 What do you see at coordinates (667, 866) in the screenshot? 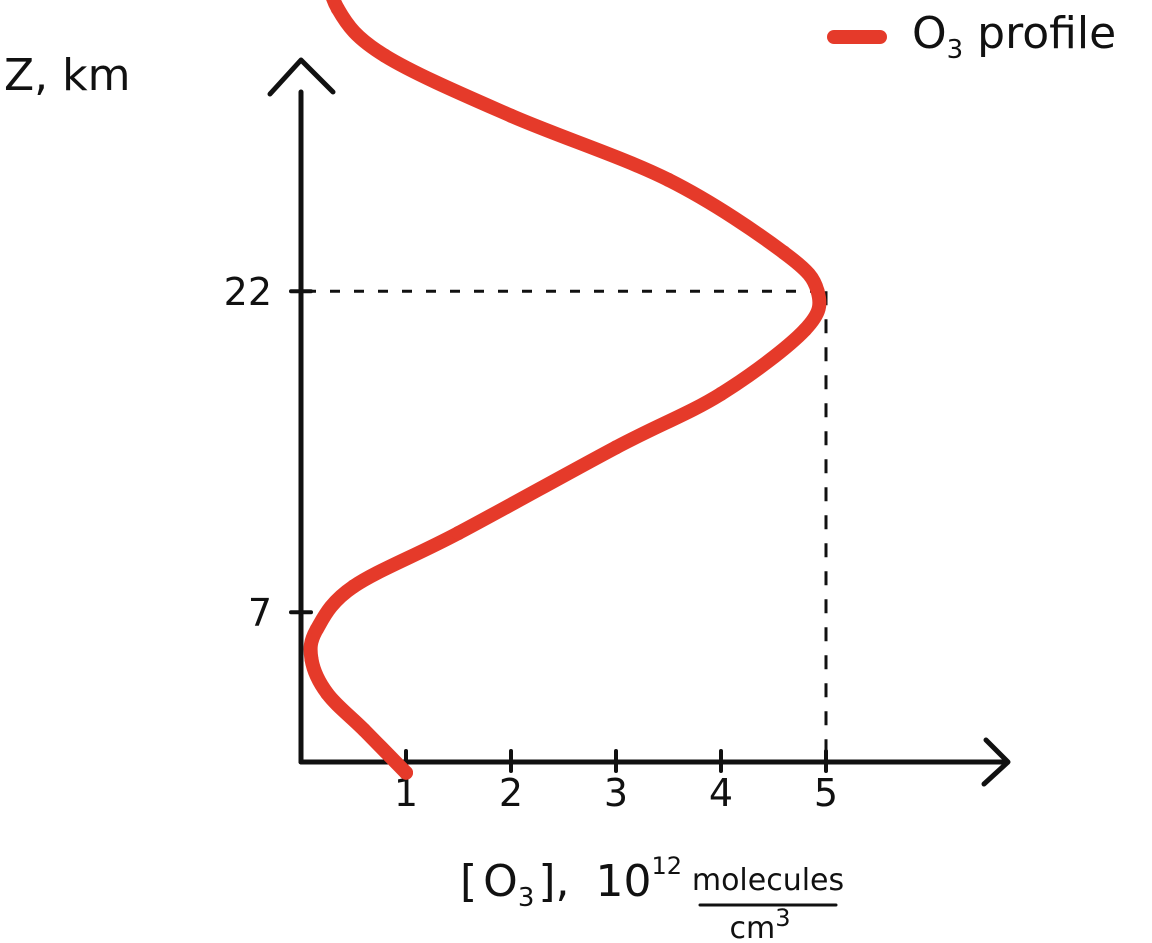
I see `x-label-power-exponent: 12` at bounding box center [667, 866].